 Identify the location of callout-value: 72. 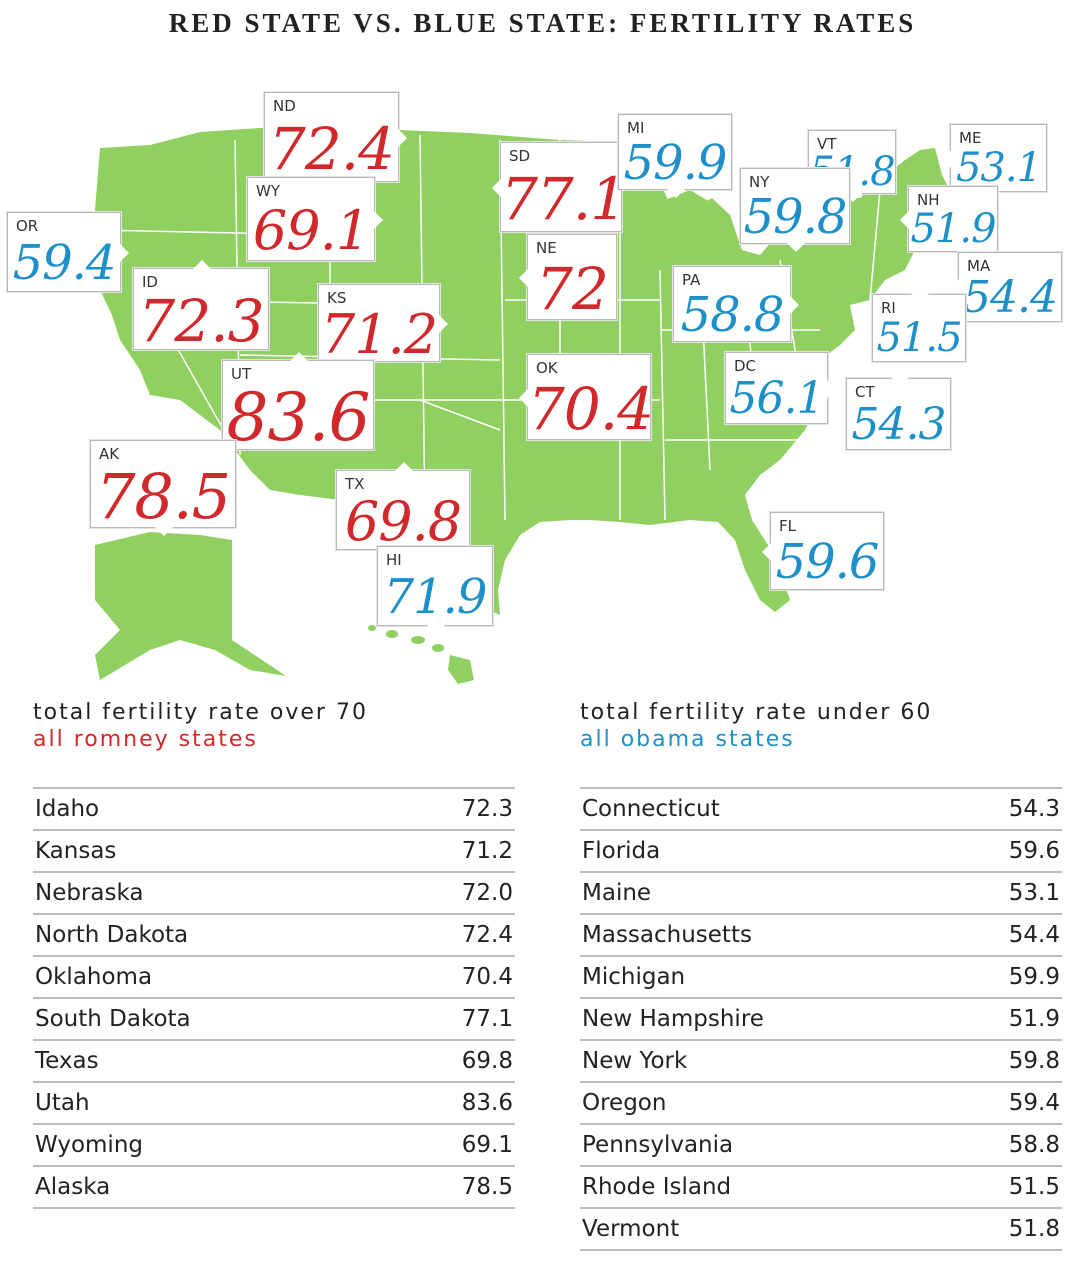
(572, 289).